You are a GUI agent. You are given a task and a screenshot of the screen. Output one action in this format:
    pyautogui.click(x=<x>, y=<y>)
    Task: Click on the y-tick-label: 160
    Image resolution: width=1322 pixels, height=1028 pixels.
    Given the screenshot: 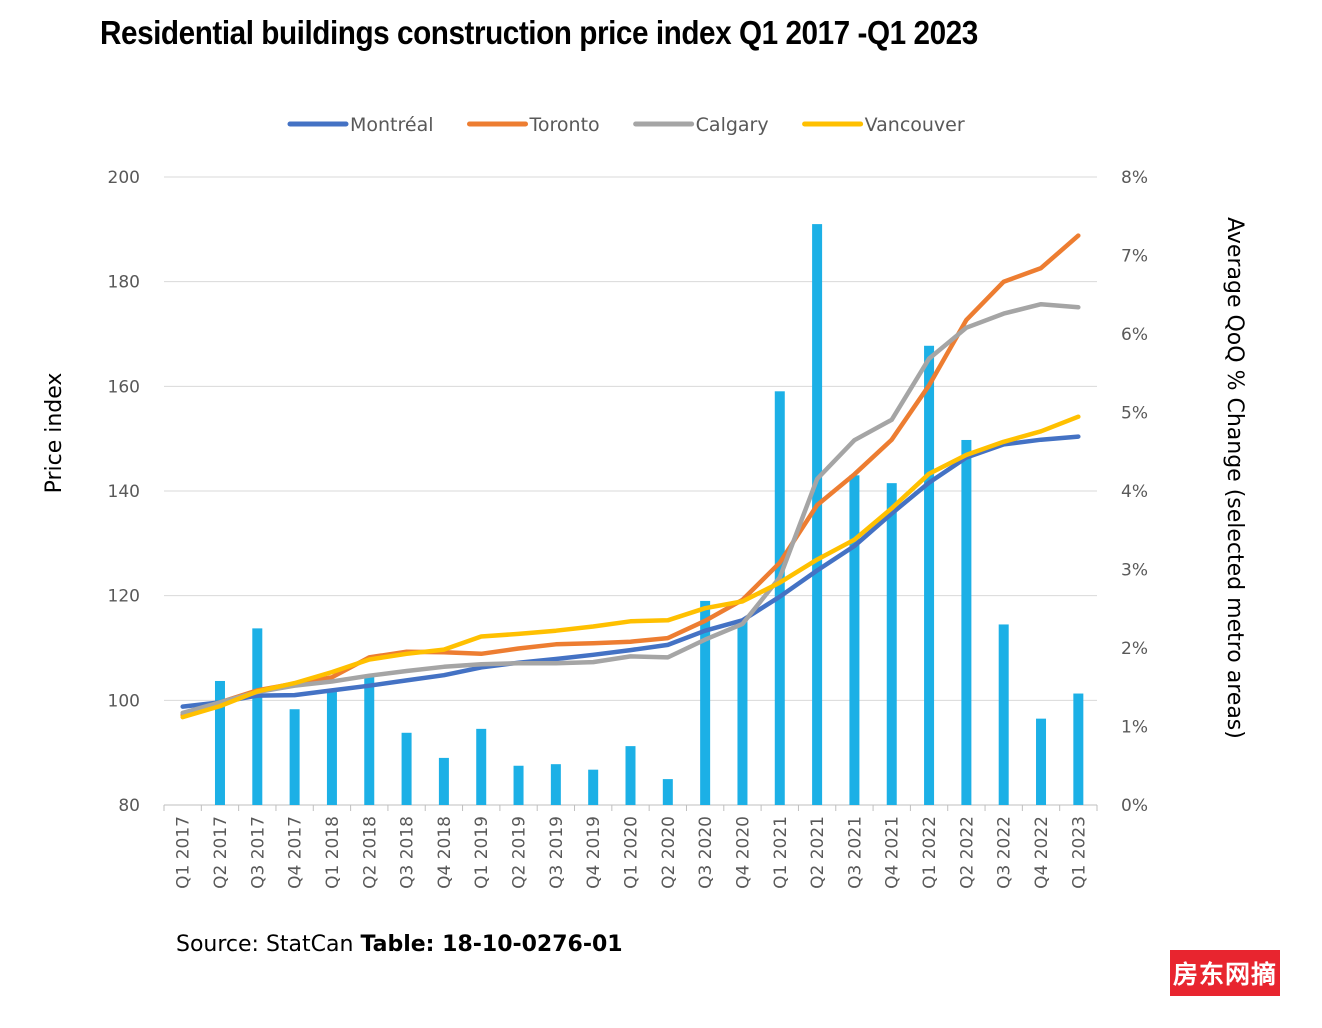 What is the action you would take?
    pyautogui.click(x=124, y=387)
    